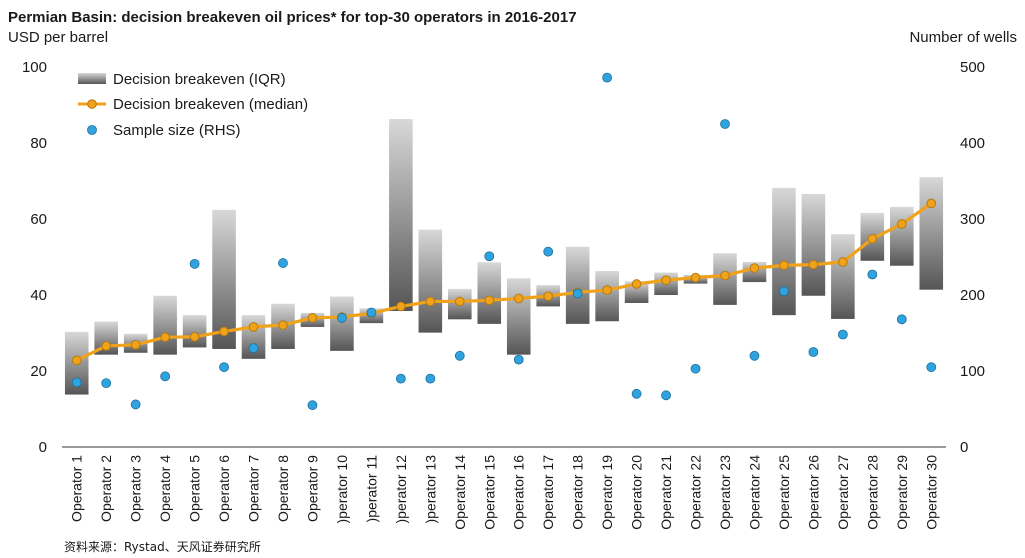 Image resolution: width=1025 pixels, height=558 pixels. What do you see at coordinates (283, 488) in the screenshot?
I see `category-label: Operator 8` at bounding box center [283, 488].